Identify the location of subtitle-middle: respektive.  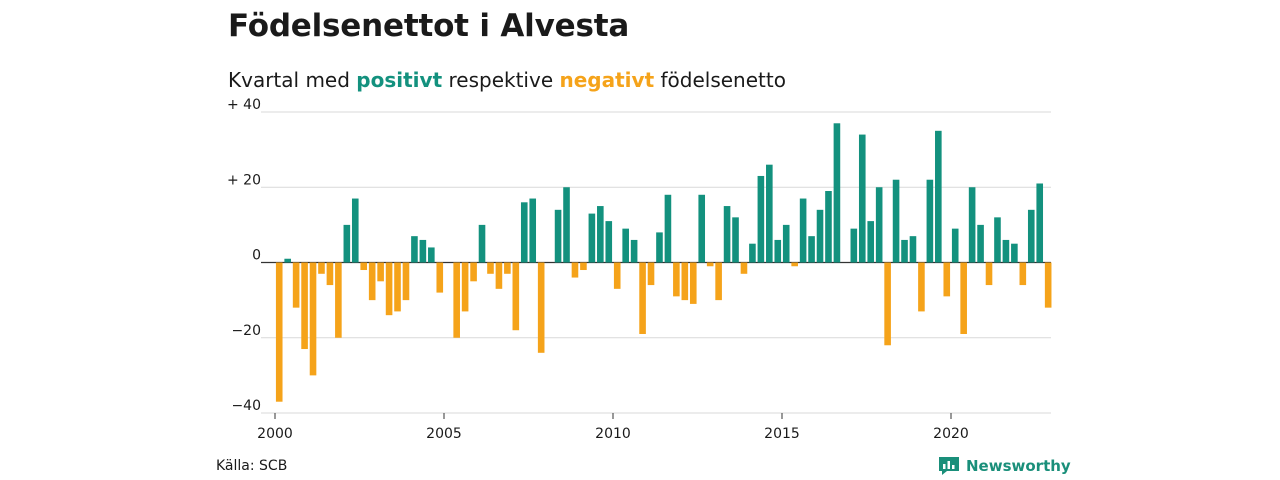
(501, 80).